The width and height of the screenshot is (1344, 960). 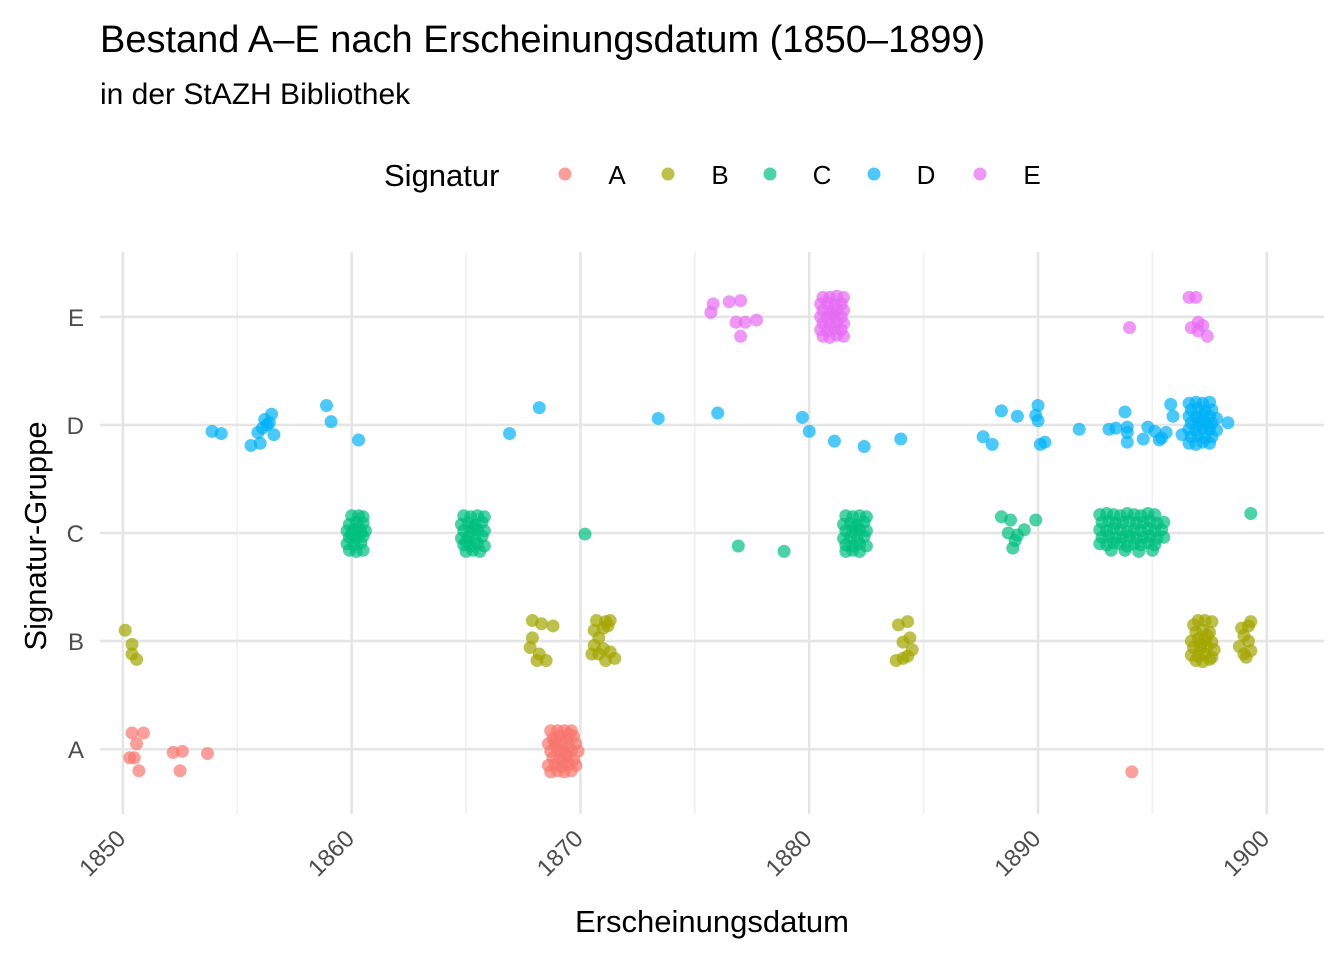 What do you see at coordinates (712, 921) in the screenshot?
I see `x-axis-title: Erscheinungsdatum` at bounding box center [712, 921].